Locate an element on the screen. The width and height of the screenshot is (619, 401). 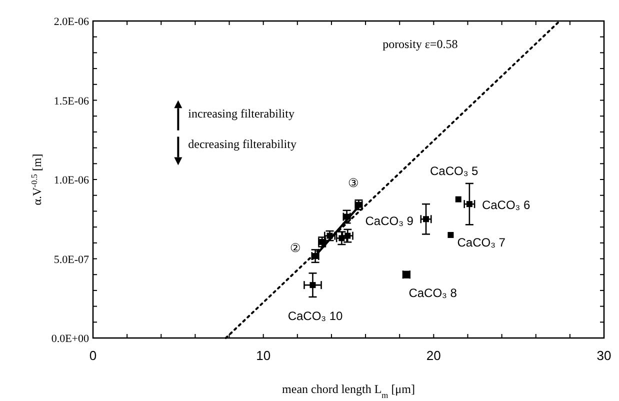
x-tick-label: 10 is located at coordinates (263, 355).